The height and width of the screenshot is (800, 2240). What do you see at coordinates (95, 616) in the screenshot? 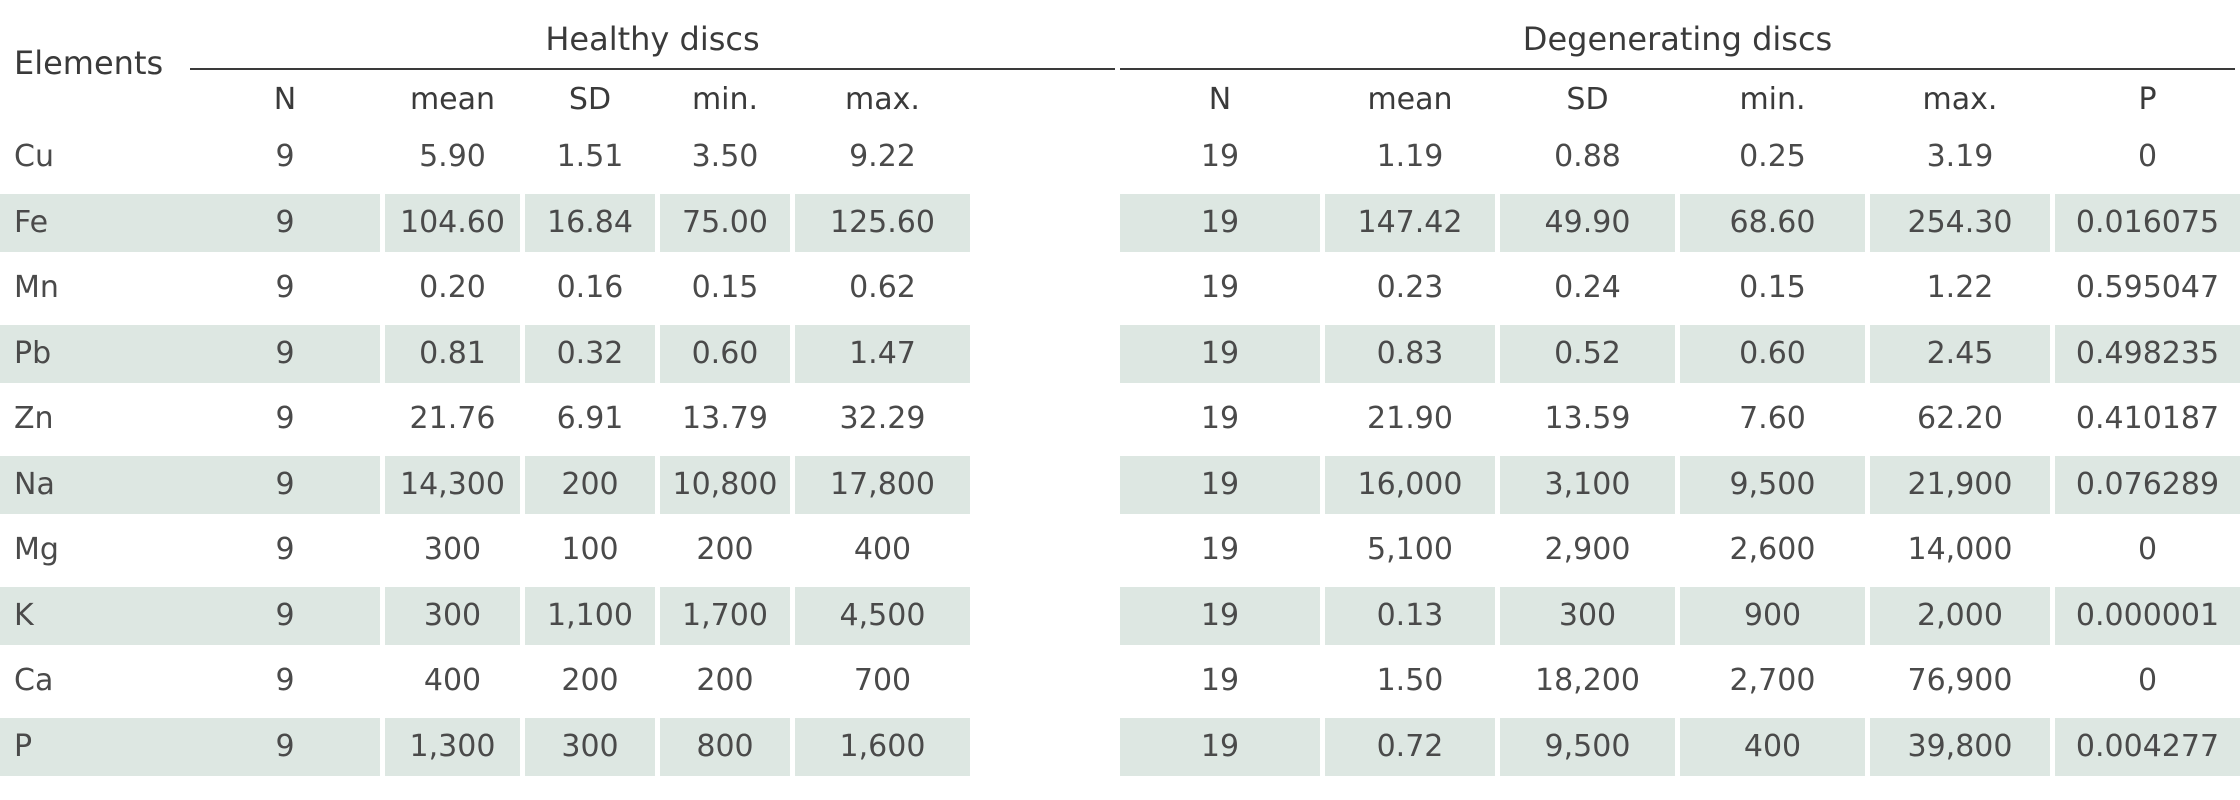
I see `element-name-cell: K` at bounding box center [95, 616].